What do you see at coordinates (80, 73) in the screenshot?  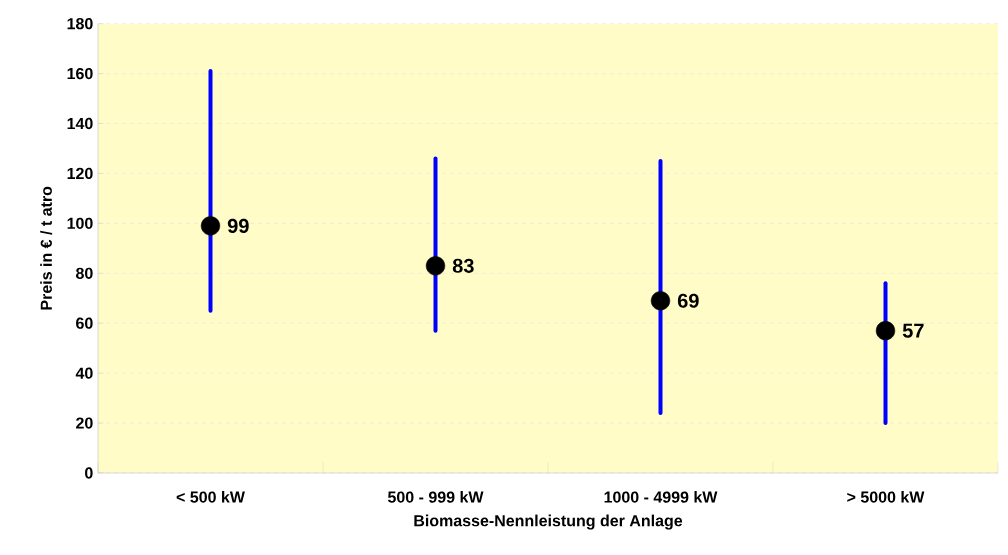 I see `y-tick-label: 160` at bounding box center [80, 73].